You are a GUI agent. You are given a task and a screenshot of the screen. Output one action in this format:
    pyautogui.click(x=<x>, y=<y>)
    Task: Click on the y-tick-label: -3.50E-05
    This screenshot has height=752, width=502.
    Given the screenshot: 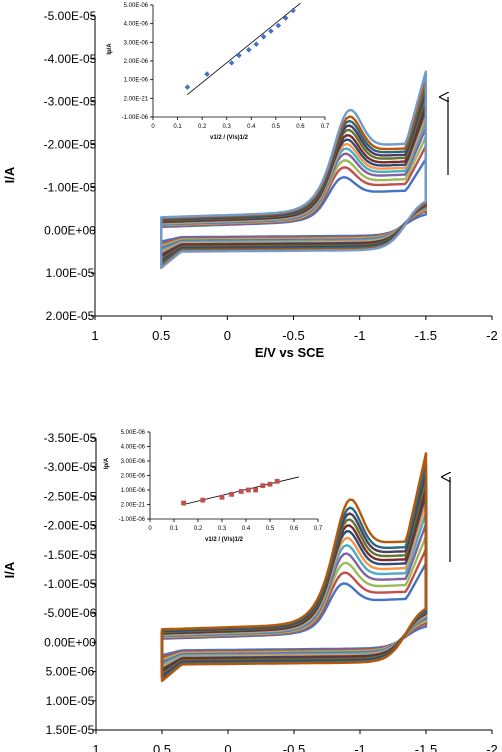 What is the action you would take?
    pyautogui.click(x=70, y=438)
    